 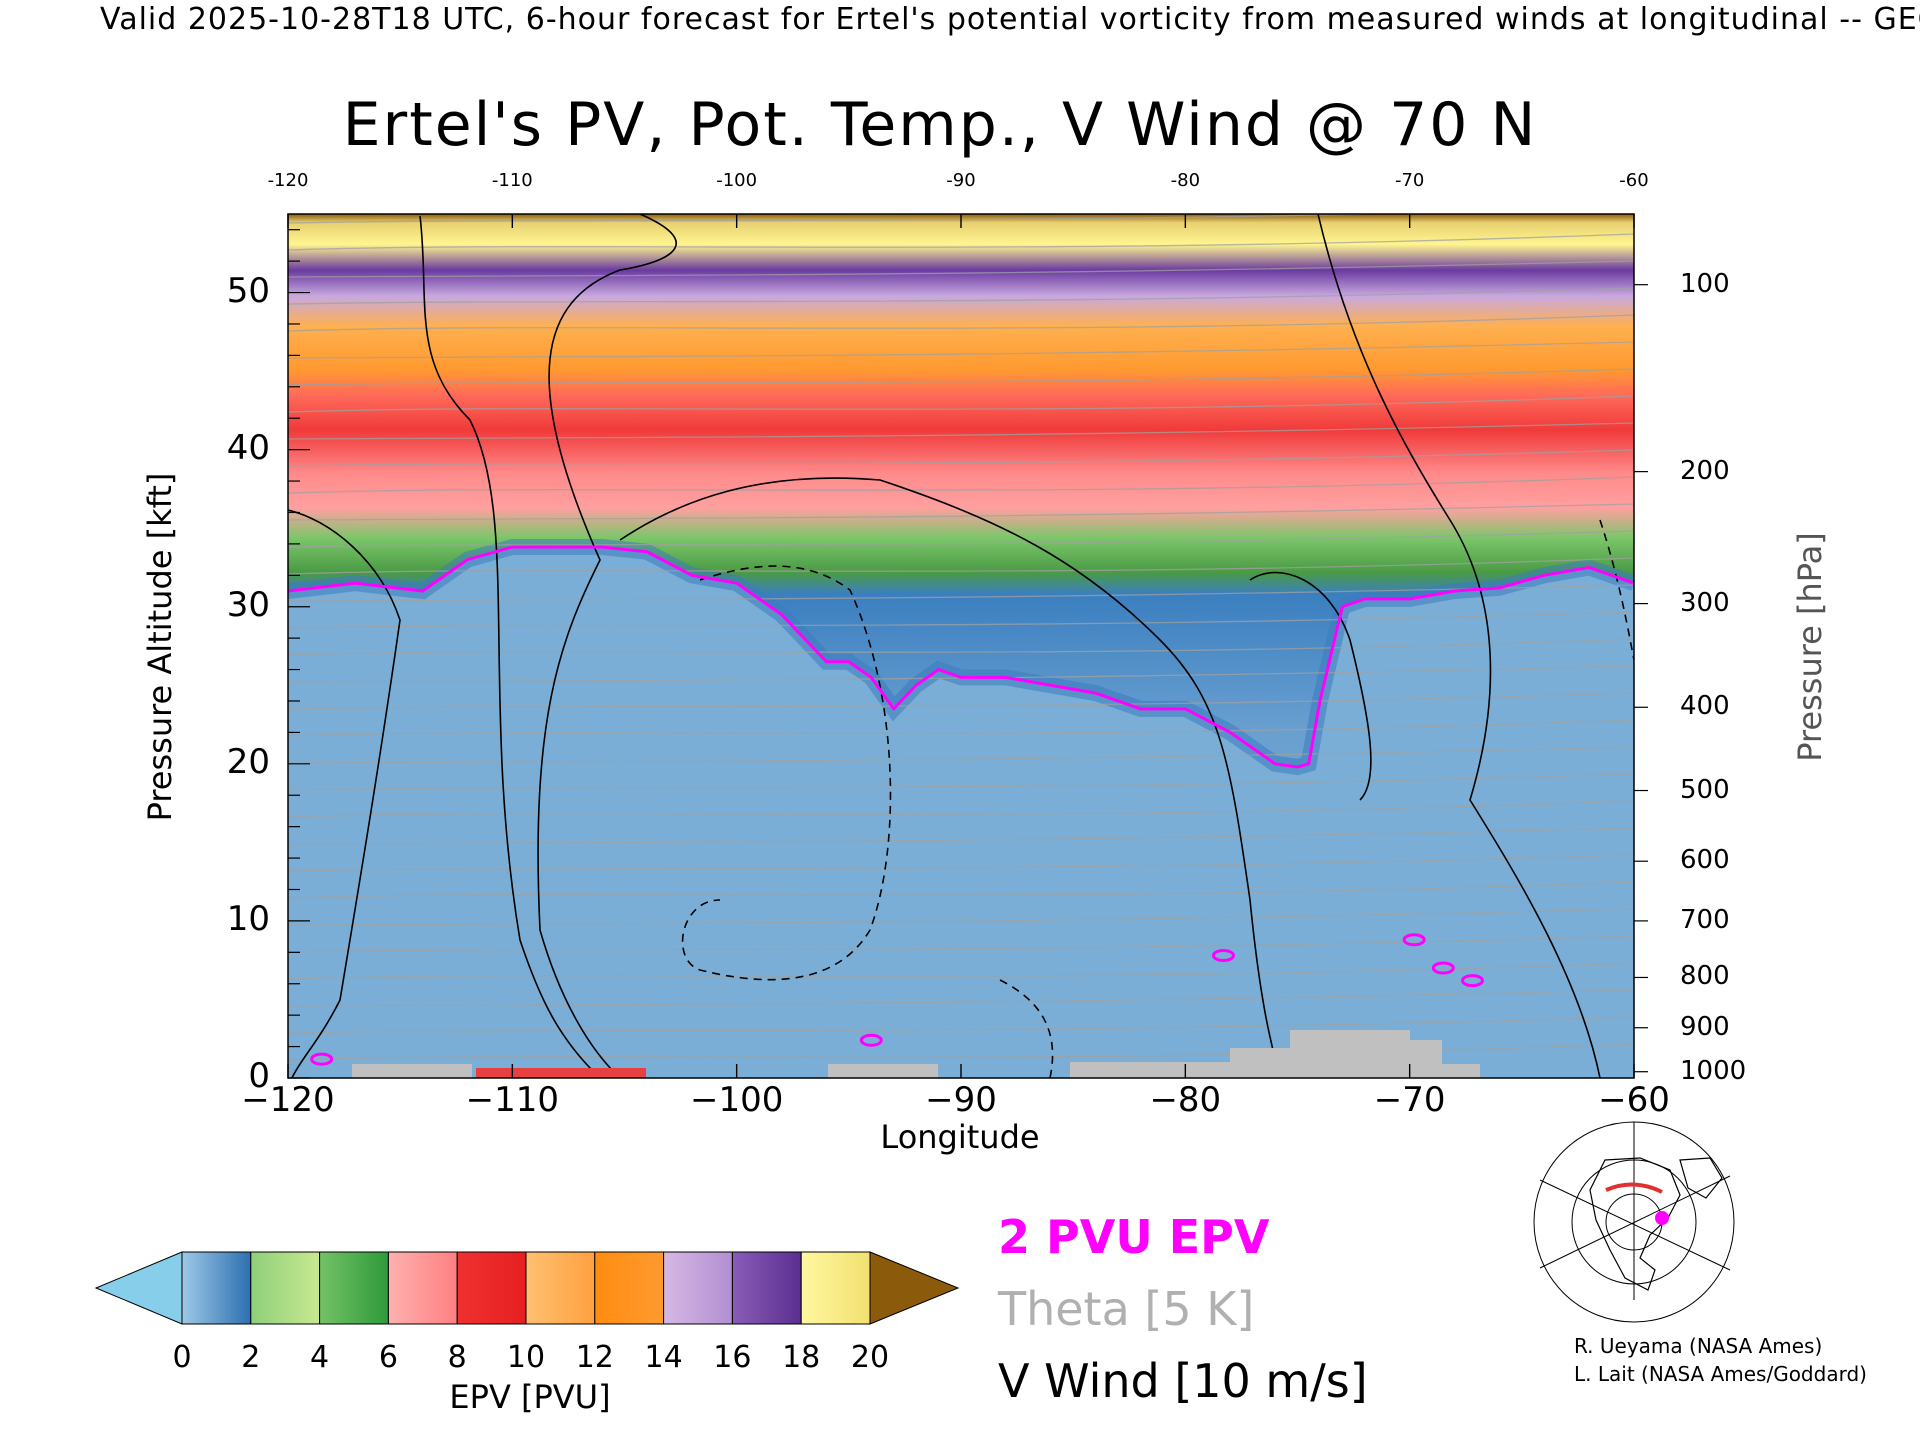 I want to click on colorbar-tick-label: 14, so click(x=663, y=1357).